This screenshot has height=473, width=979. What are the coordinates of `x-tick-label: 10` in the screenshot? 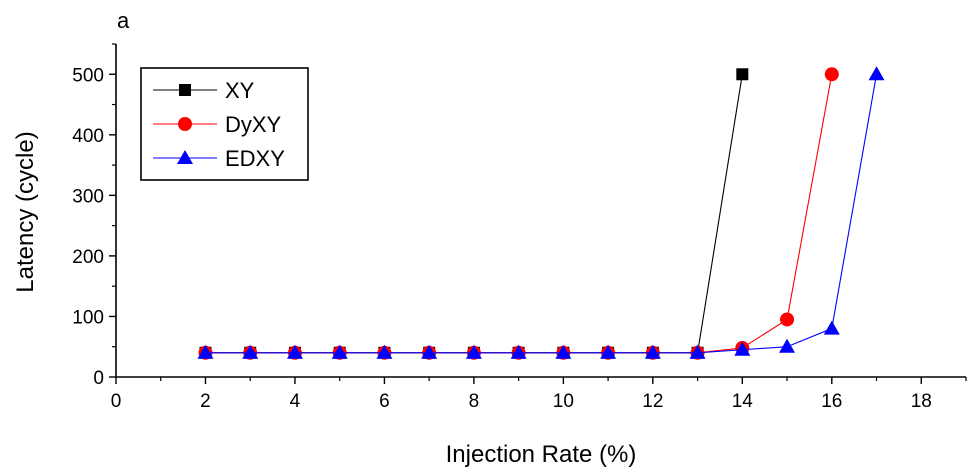 It's located at (563, 401).